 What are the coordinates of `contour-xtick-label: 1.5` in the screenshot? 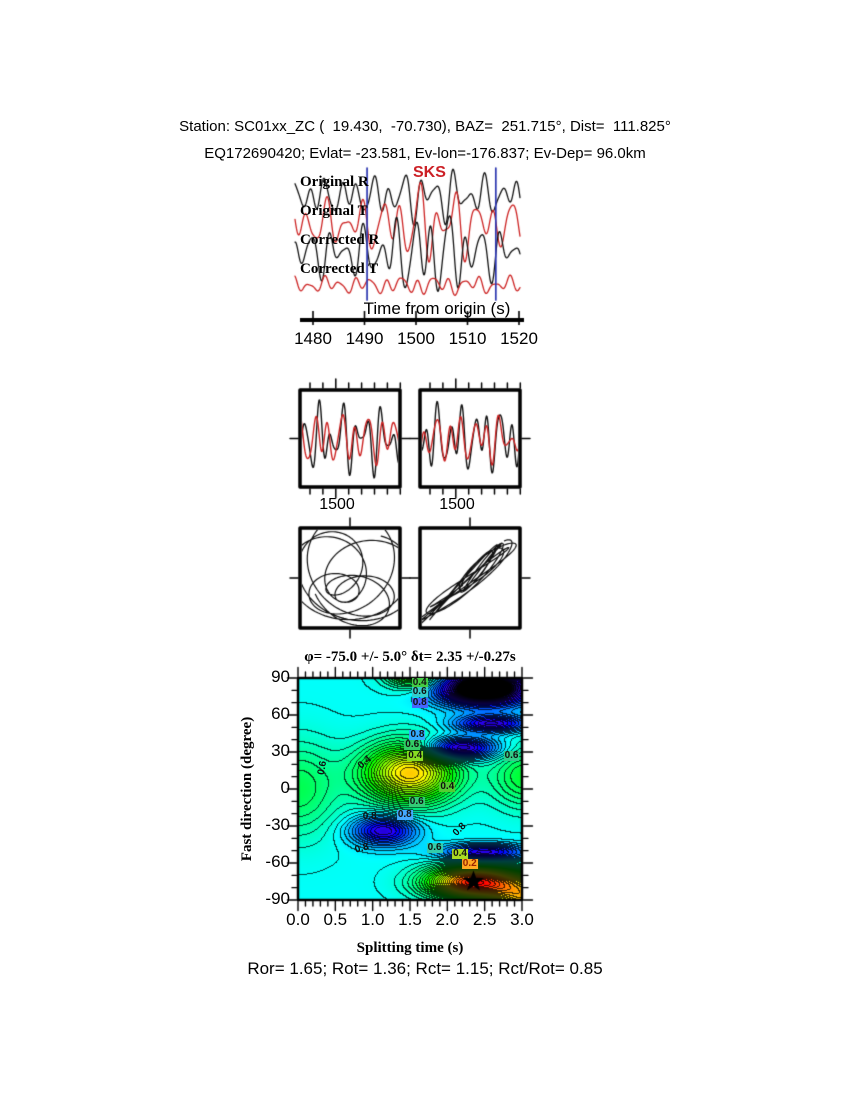 It's located at (410, 919).